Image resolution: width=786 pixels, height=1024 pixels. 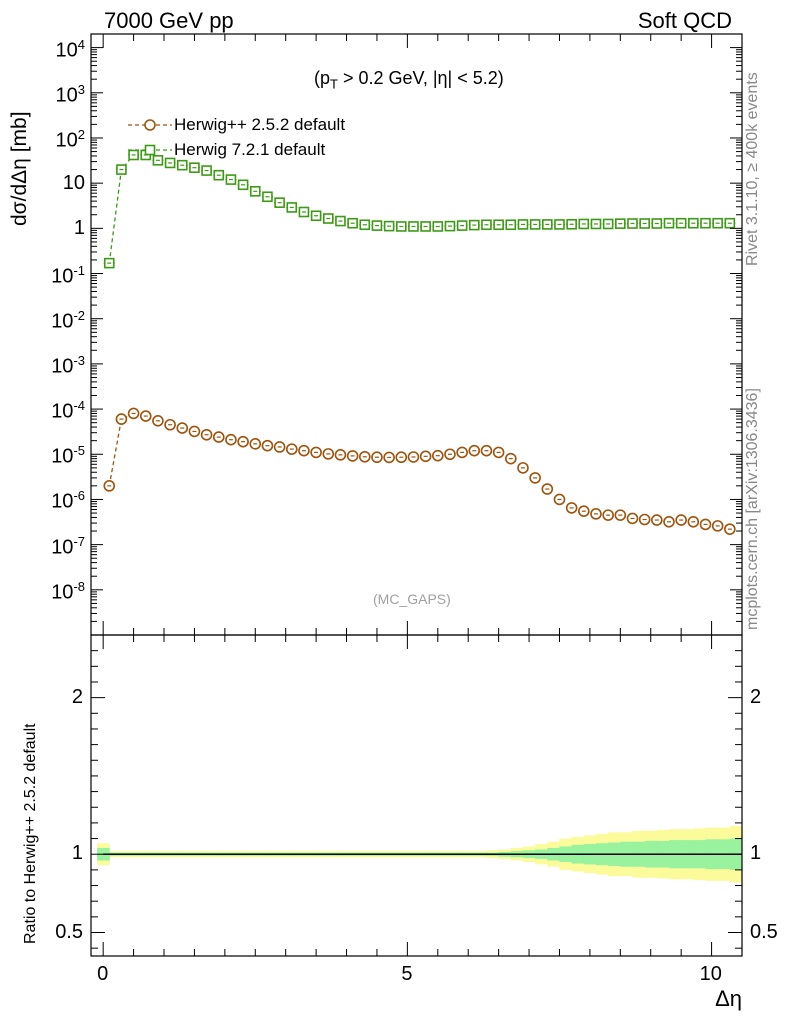 What do you see at coordinates (250, 149) in the screenshot?
I see `legend-label-herwig-7-2-1: Herwig 7.2.1 default` at bounding box center [250, 149].